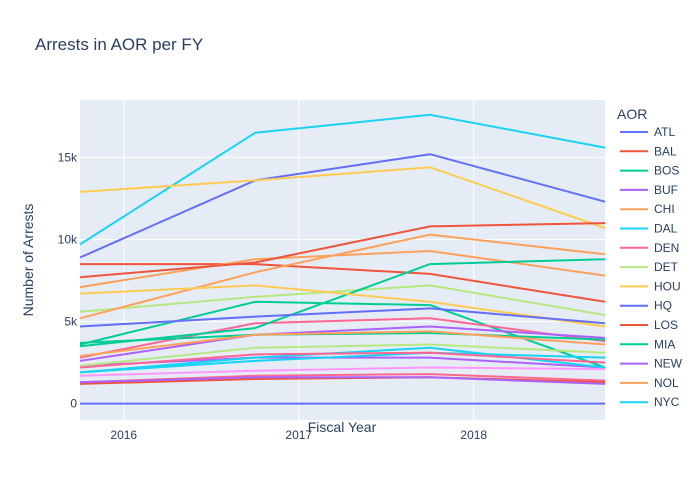  What do you see at coordinates (68, 157) in the screenshot?
I see `y-tick-label: 15k` at bounding box center [68, 157].